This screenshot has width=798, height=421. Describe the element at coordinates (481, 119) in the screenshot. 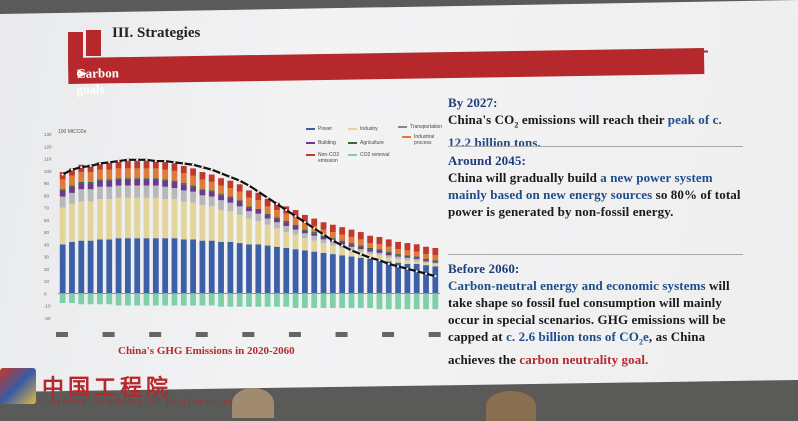

I see `bullet-text-run: China's CO` at that location.